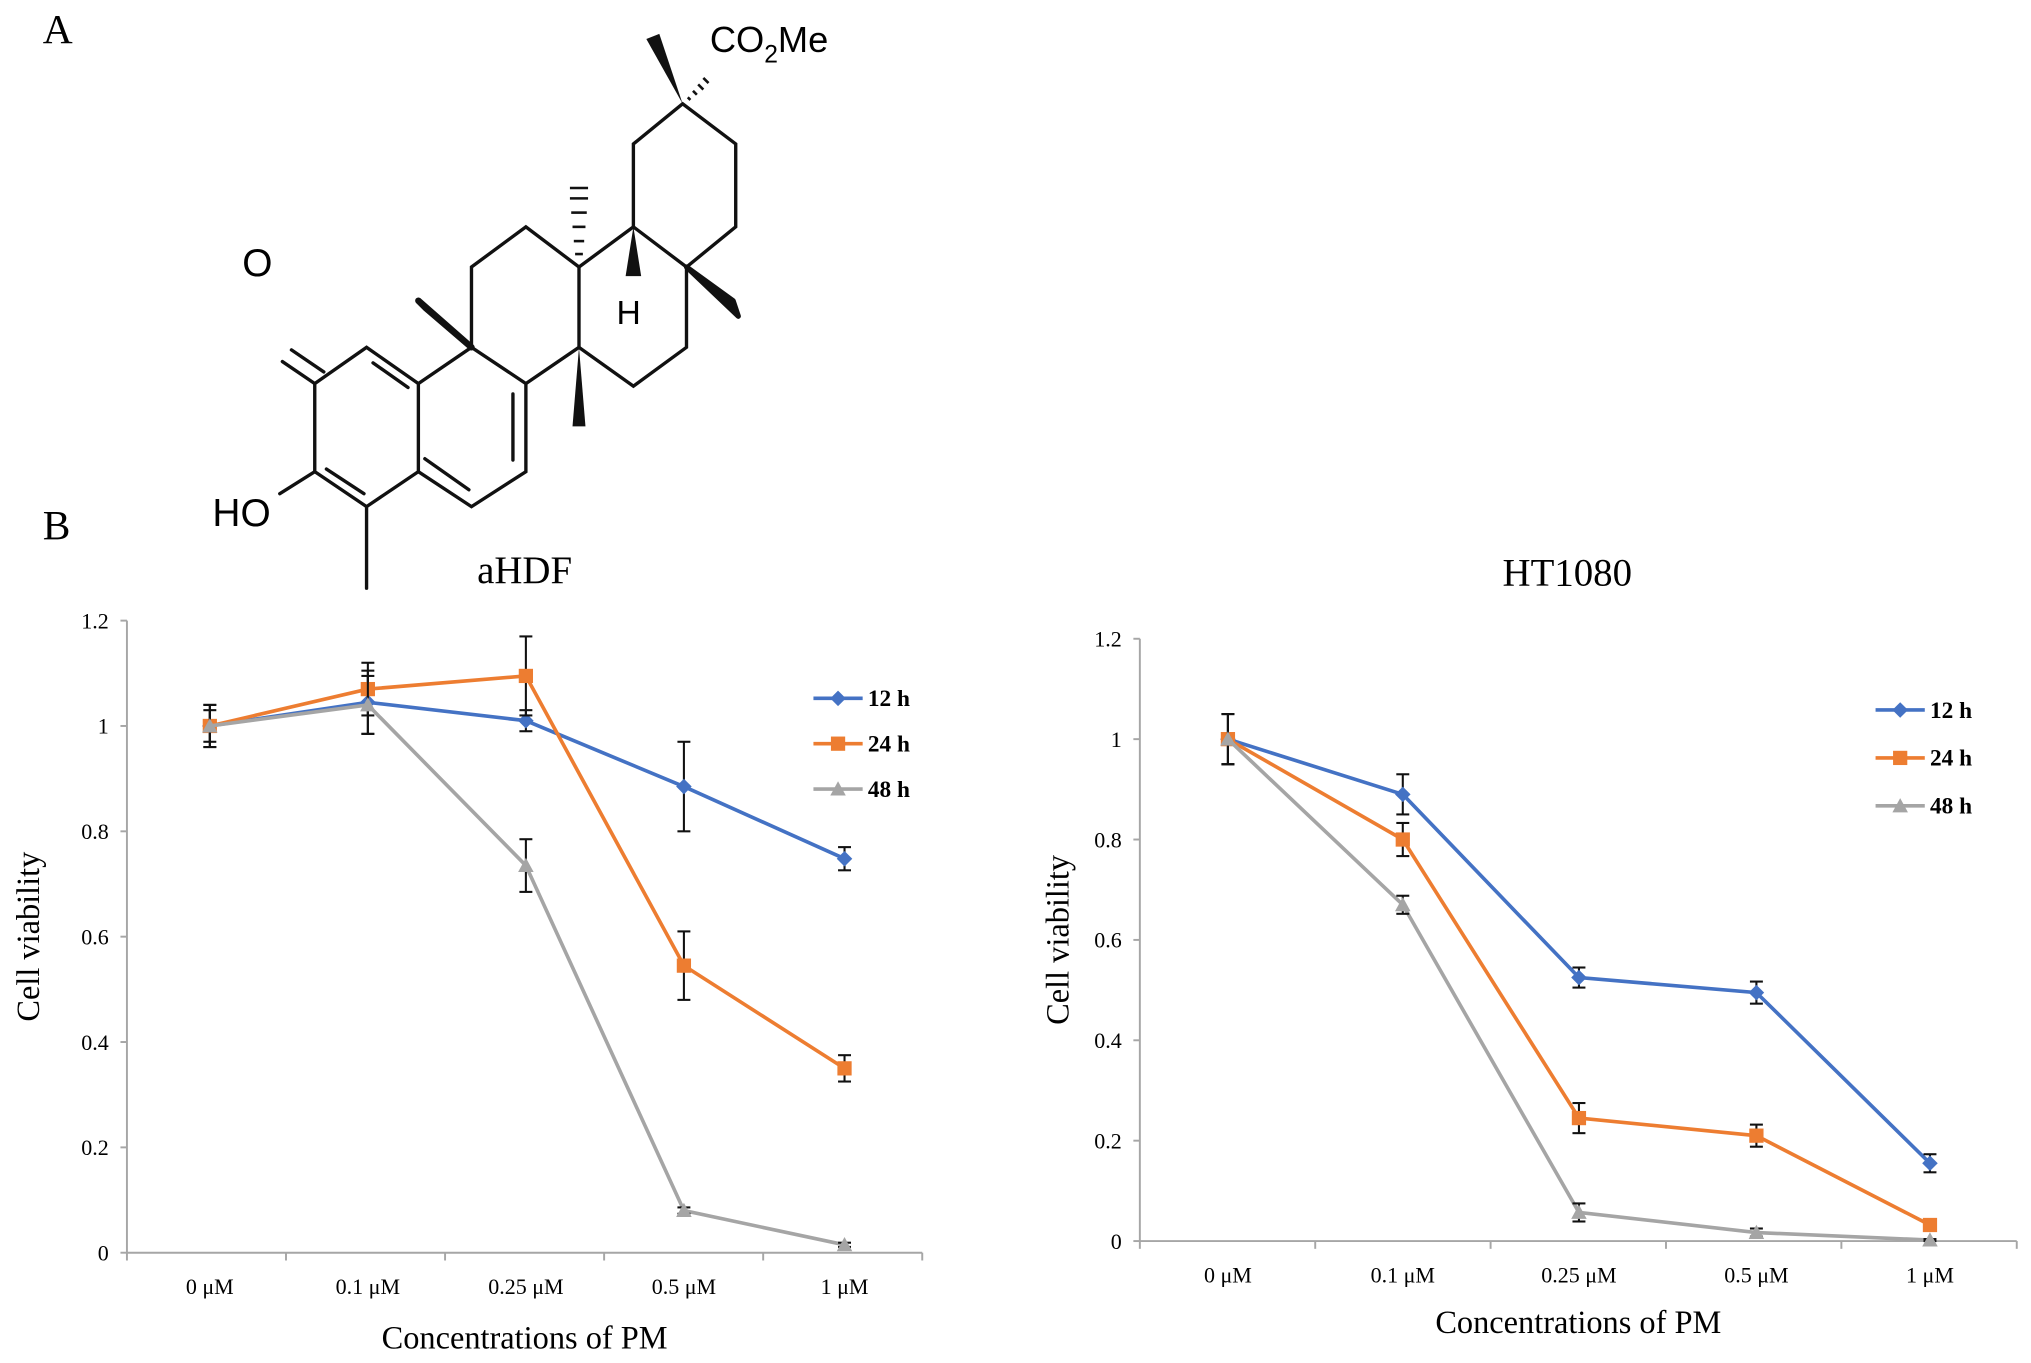 This screenshot has width=2031, height=1363. Describe the element at coordinates (241, 513) in the screenshot. I see `hydroxyl-label: HO` at that location.